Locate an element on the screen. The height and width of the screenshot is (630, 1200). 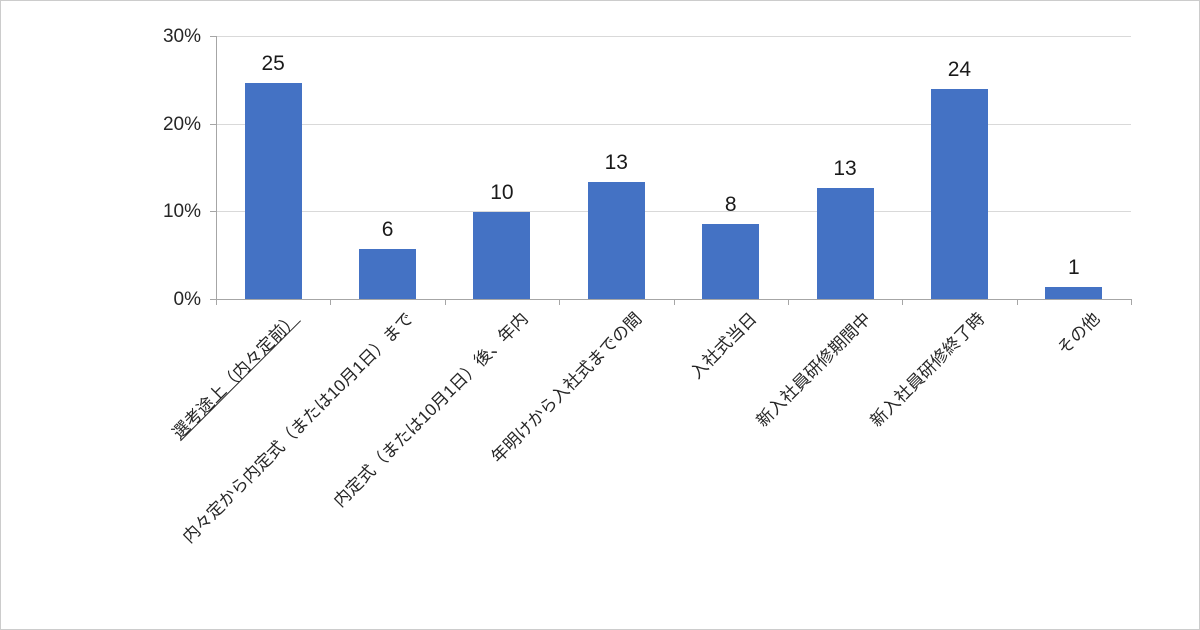
x-axis-label-text: 新入社員研修期間中 is located at coordinates (813, 370).